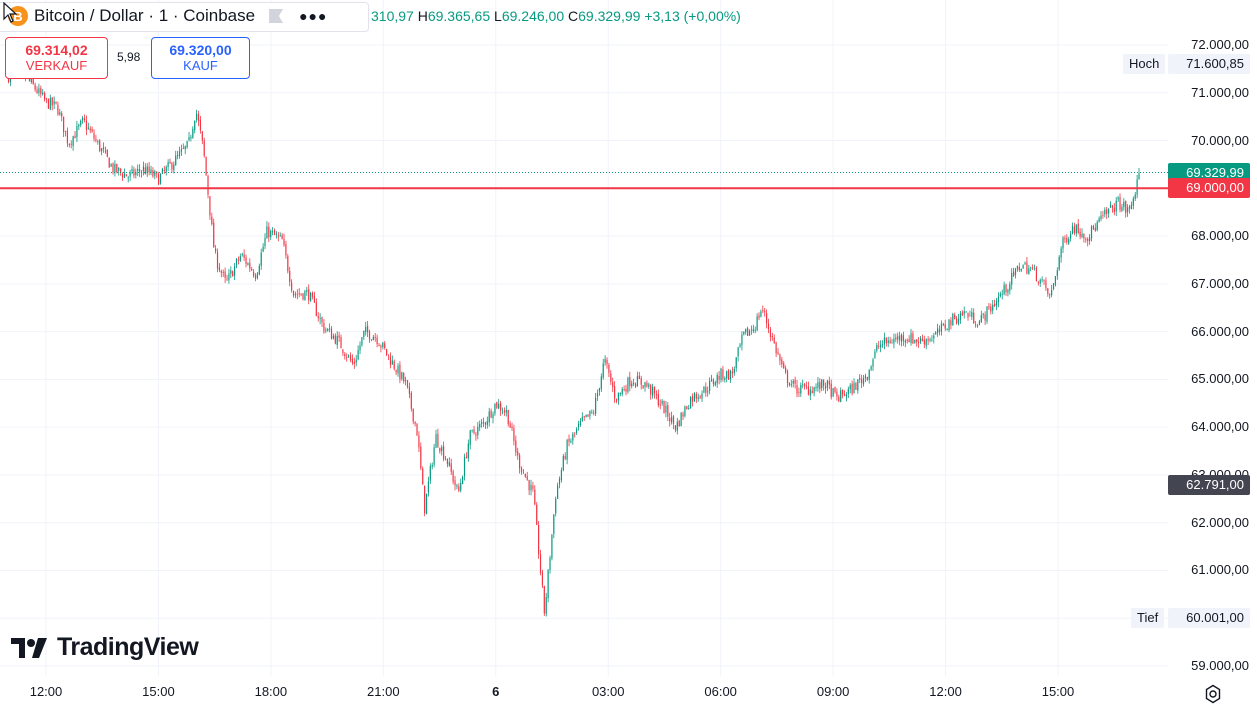  I want to click on flag-icon, so click(276, 16).